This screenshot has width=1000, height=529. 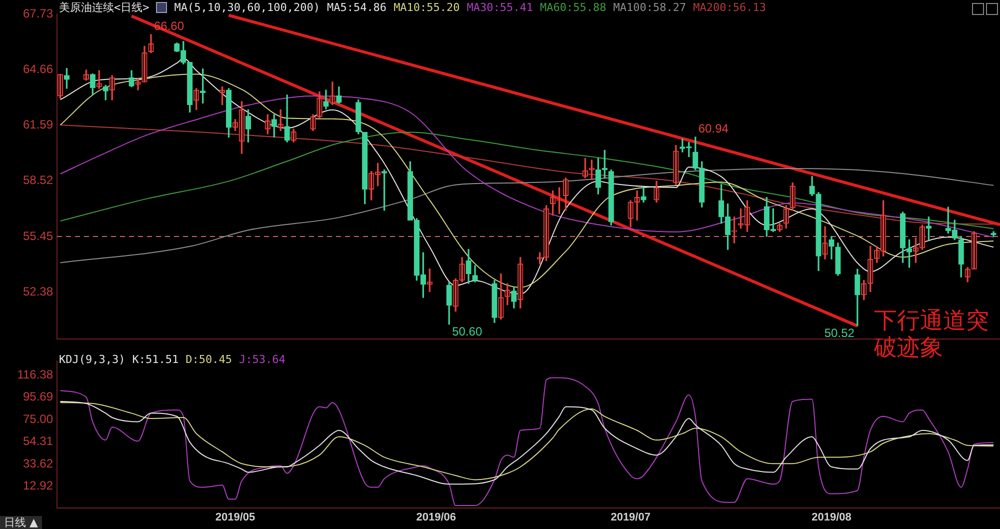 I want to click on x-tick-label: 2019/07, so click(x=630, y=517).